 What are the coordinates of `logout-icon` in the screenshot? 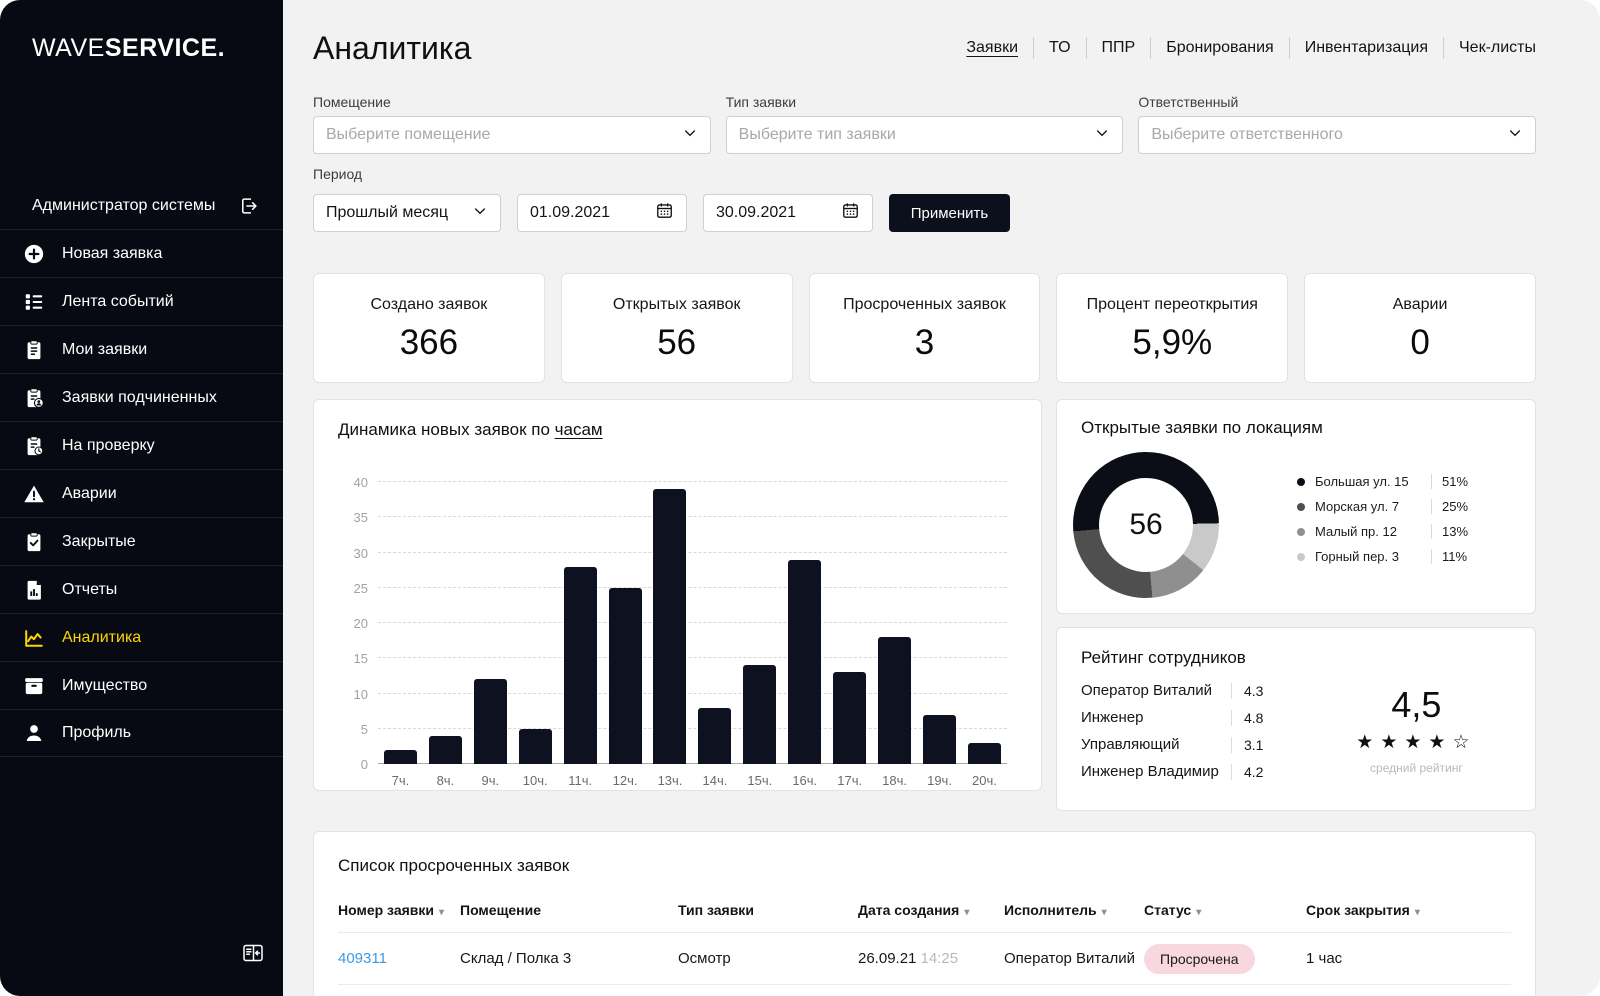 It's located at (249, 206).